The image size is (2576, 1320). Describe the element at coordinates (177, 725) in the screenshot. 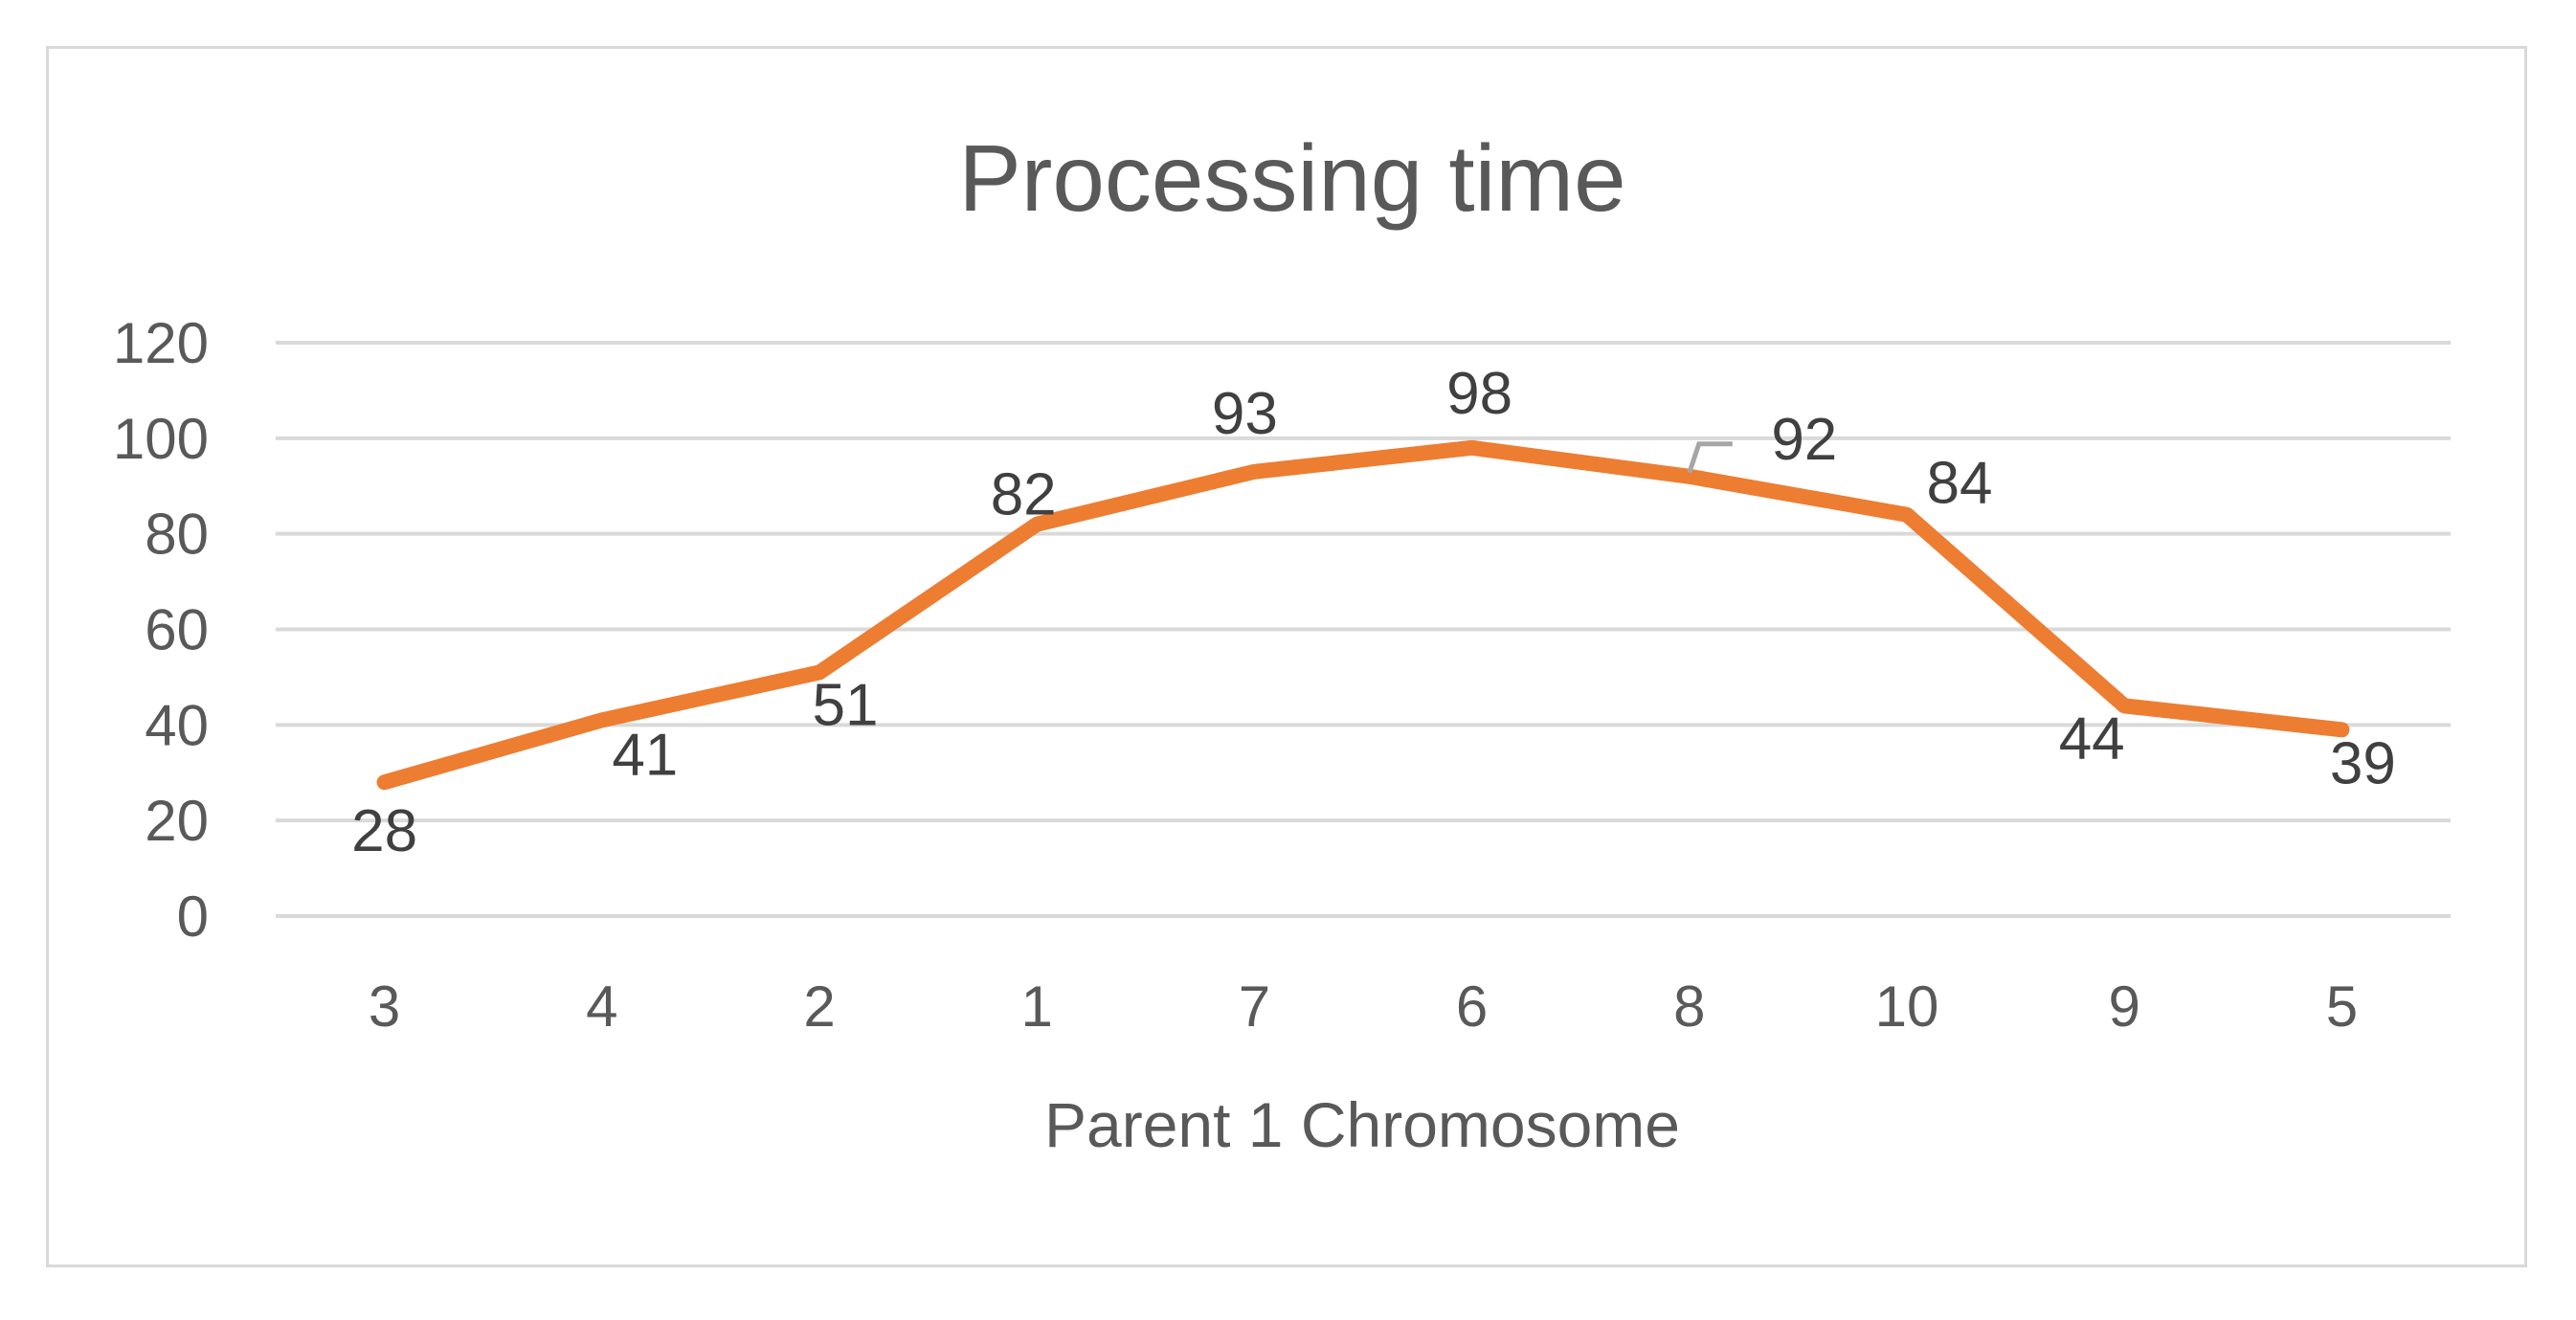

I see `y-tick-label: 40` at that location.